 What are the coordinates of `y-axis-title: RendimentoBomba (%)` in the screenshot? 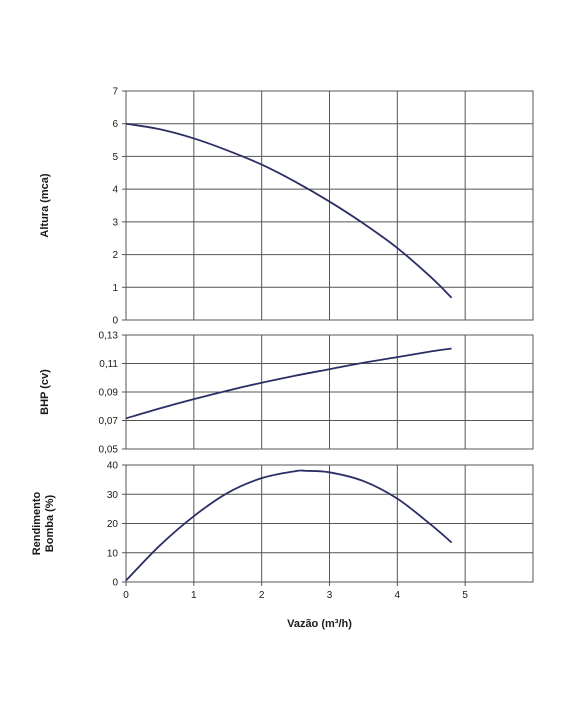 It's located at (43, 523).